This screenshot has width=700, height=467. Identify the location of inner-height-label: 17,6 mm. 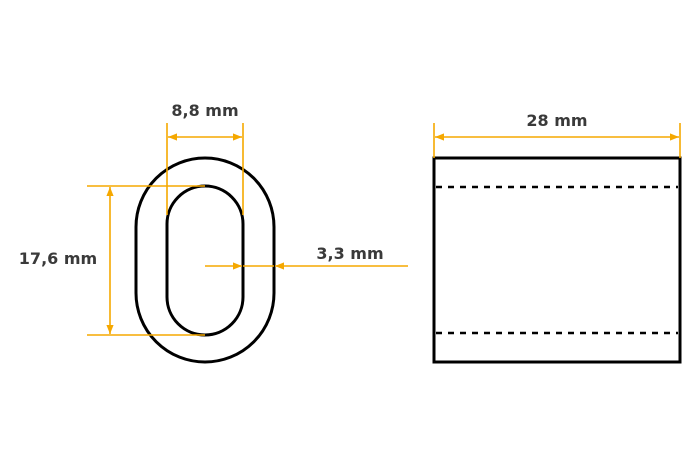
(58, 258).